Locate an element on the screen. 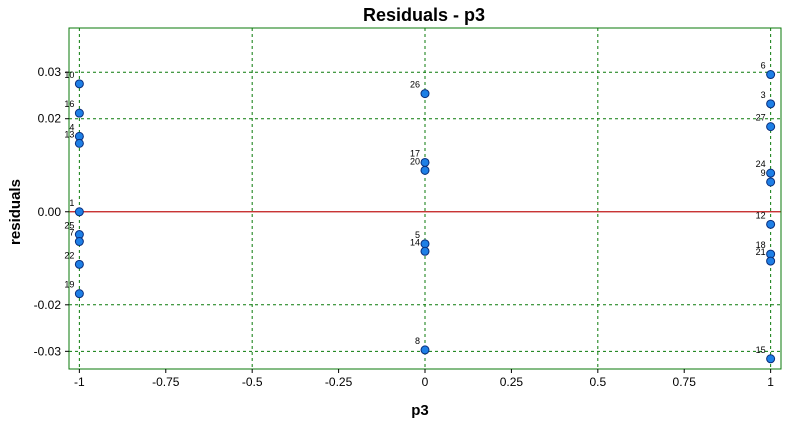  data-point: 1 is located at coordinates (76, 207).